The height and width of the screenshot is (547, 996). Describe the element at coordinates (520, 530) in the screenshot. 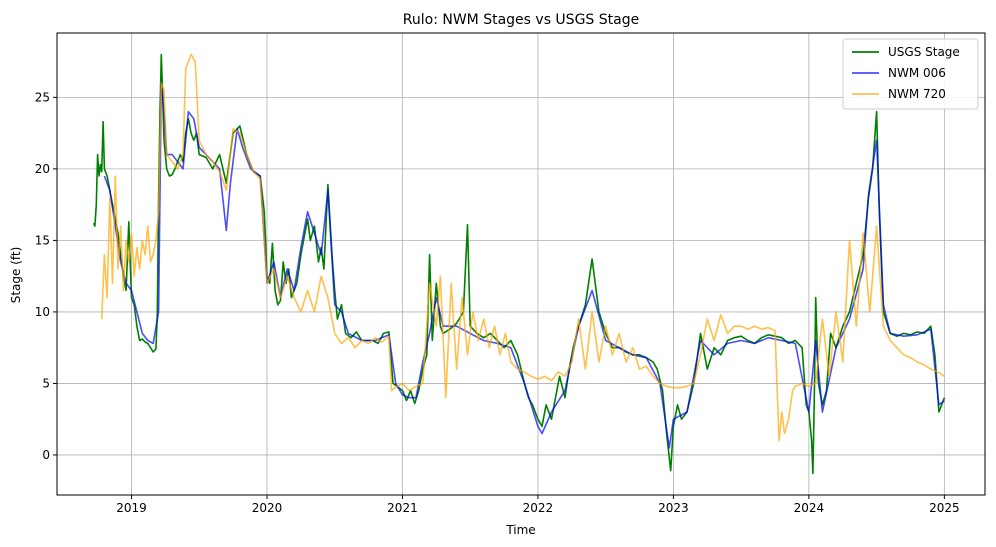

I see `x-axis-label: Time` at that location.